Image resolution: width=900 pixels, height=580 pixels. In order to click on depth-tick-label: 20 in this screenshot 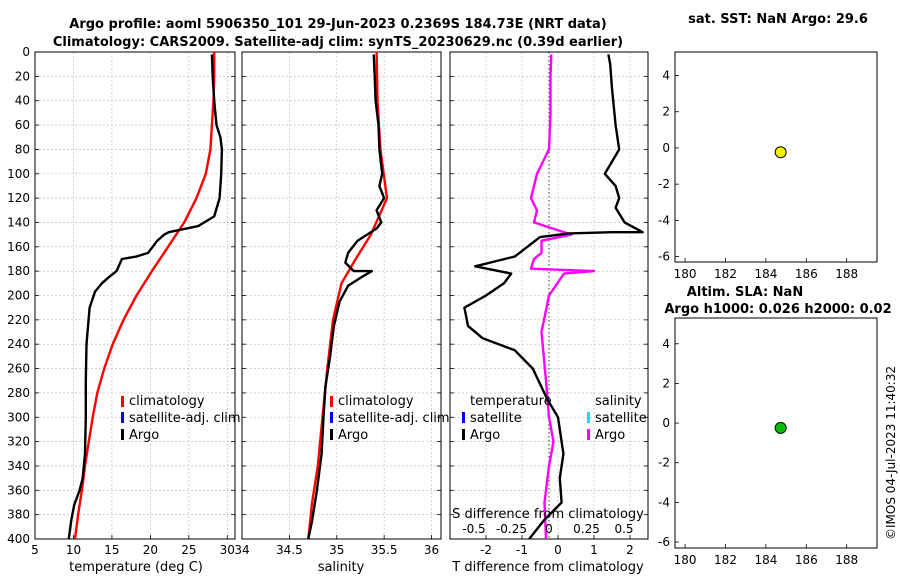, I will do `click(22, 76)`.